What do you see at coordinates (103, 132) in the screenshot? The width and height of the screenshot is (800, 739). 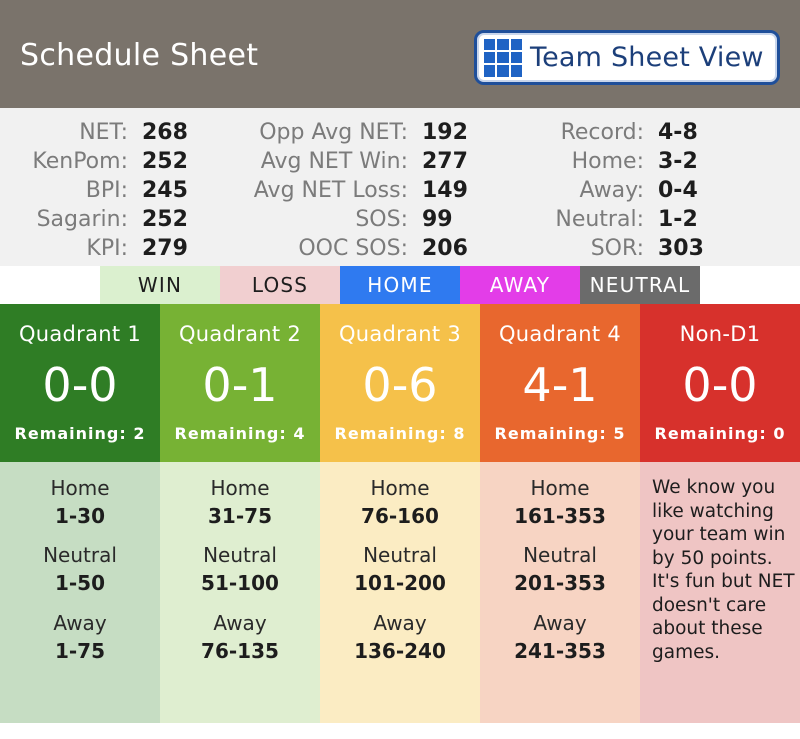 I see `stat-label: NET:` at bounding box center [103, 132].